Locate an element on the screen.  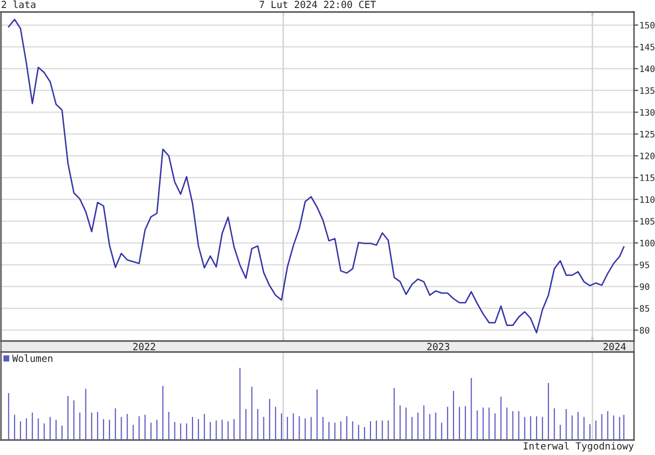
y-tick-label: 105 is located at coordinates (647, 221).